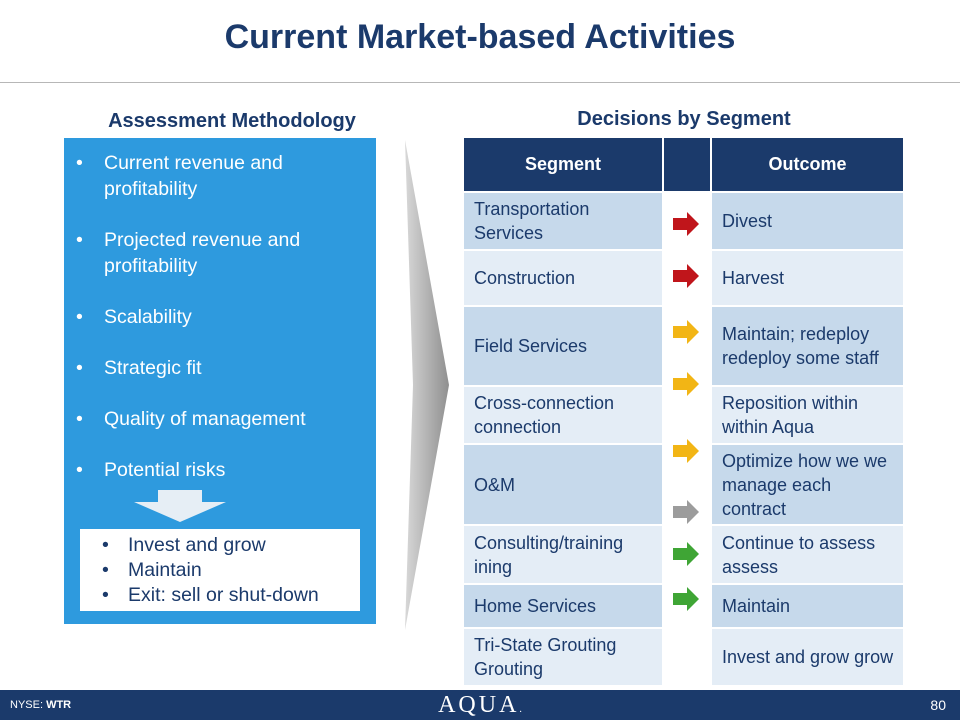  I want to click on outcome-cell: Continue to assess assess, so click(807, 554).